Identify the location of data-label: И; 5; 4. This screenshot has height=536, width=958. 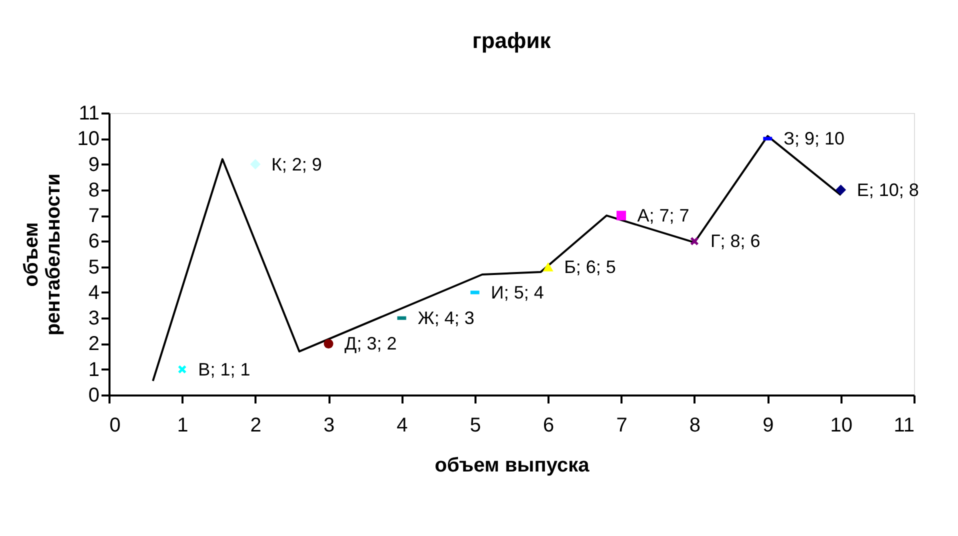
(517, 292).